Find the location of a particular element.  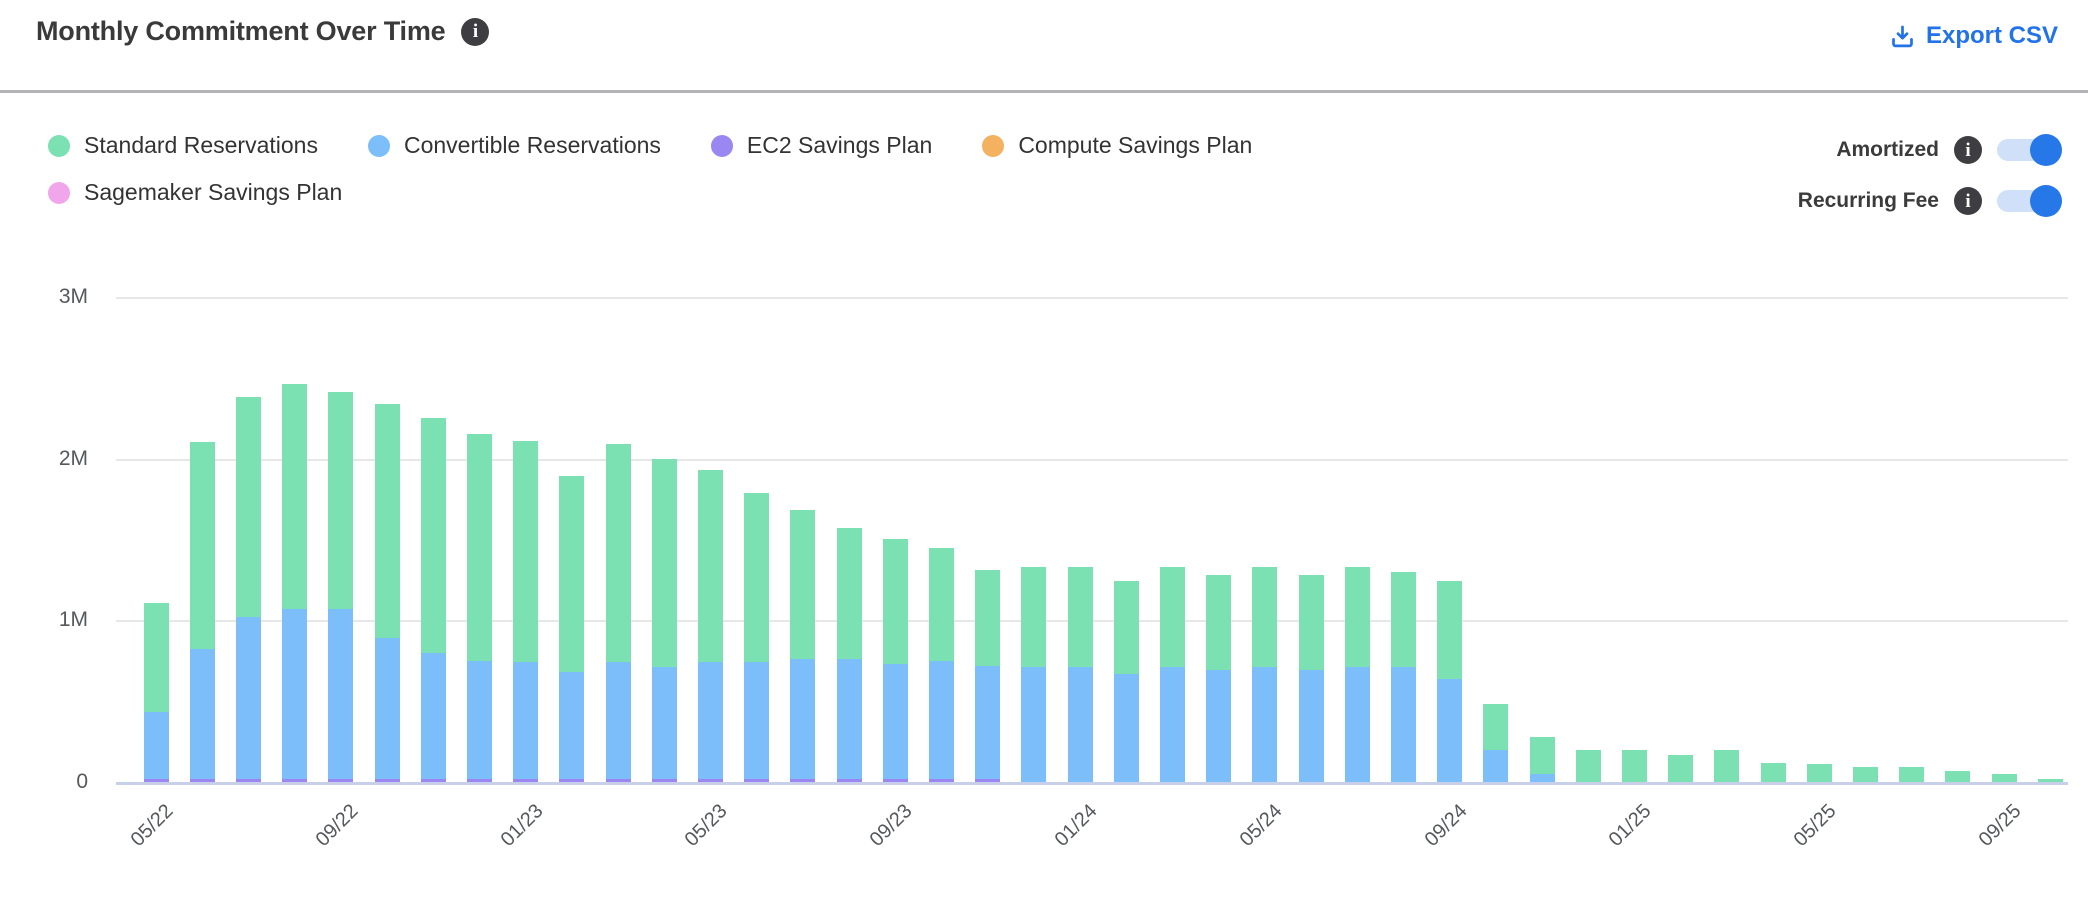

x-axis-label-09-25: 09/25 is located at coordinates (2000, 825).